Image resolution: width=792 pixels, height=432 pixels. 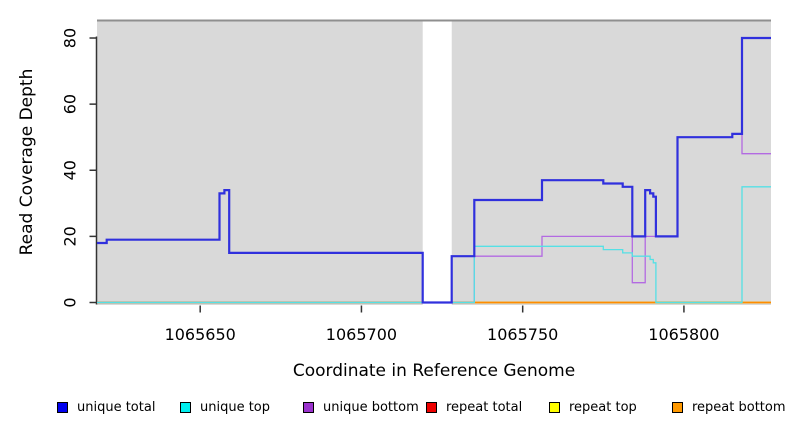 I want to click on y-tick-label: 60, so click(x=70, y=104).